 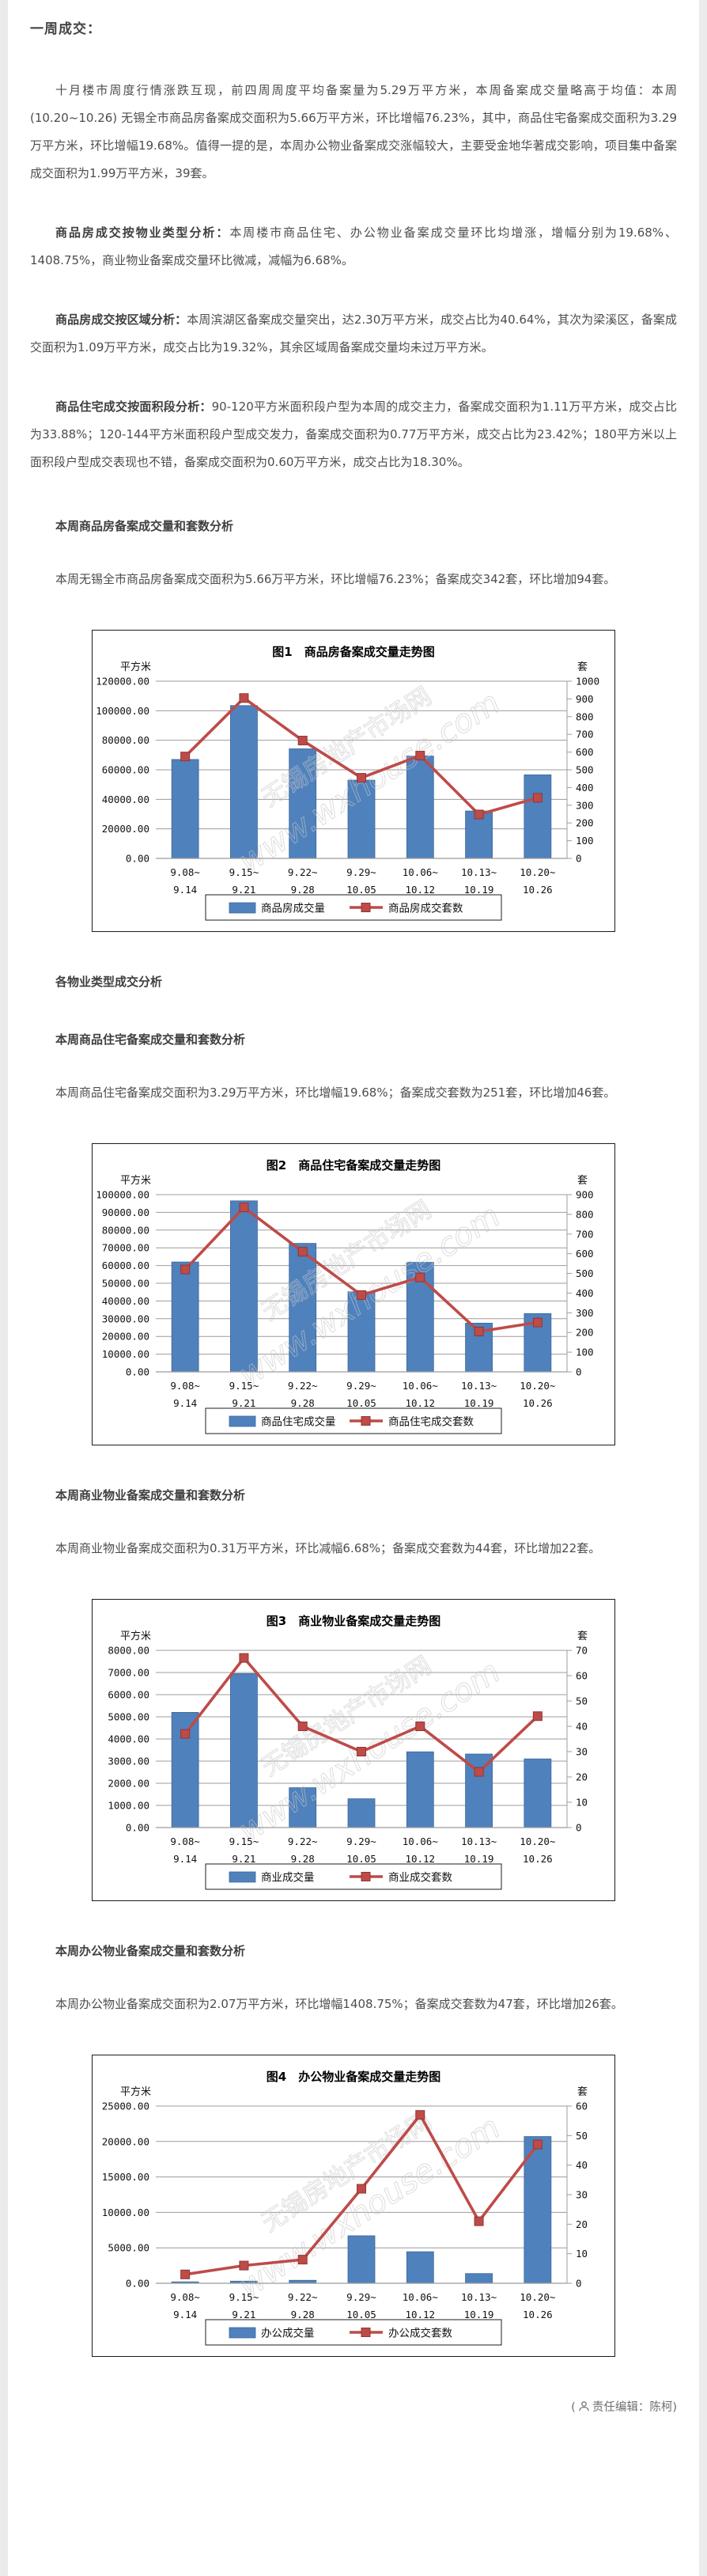 I want to click on left-axis-tick-label: 4000.00, so click(x=128, y=1739).